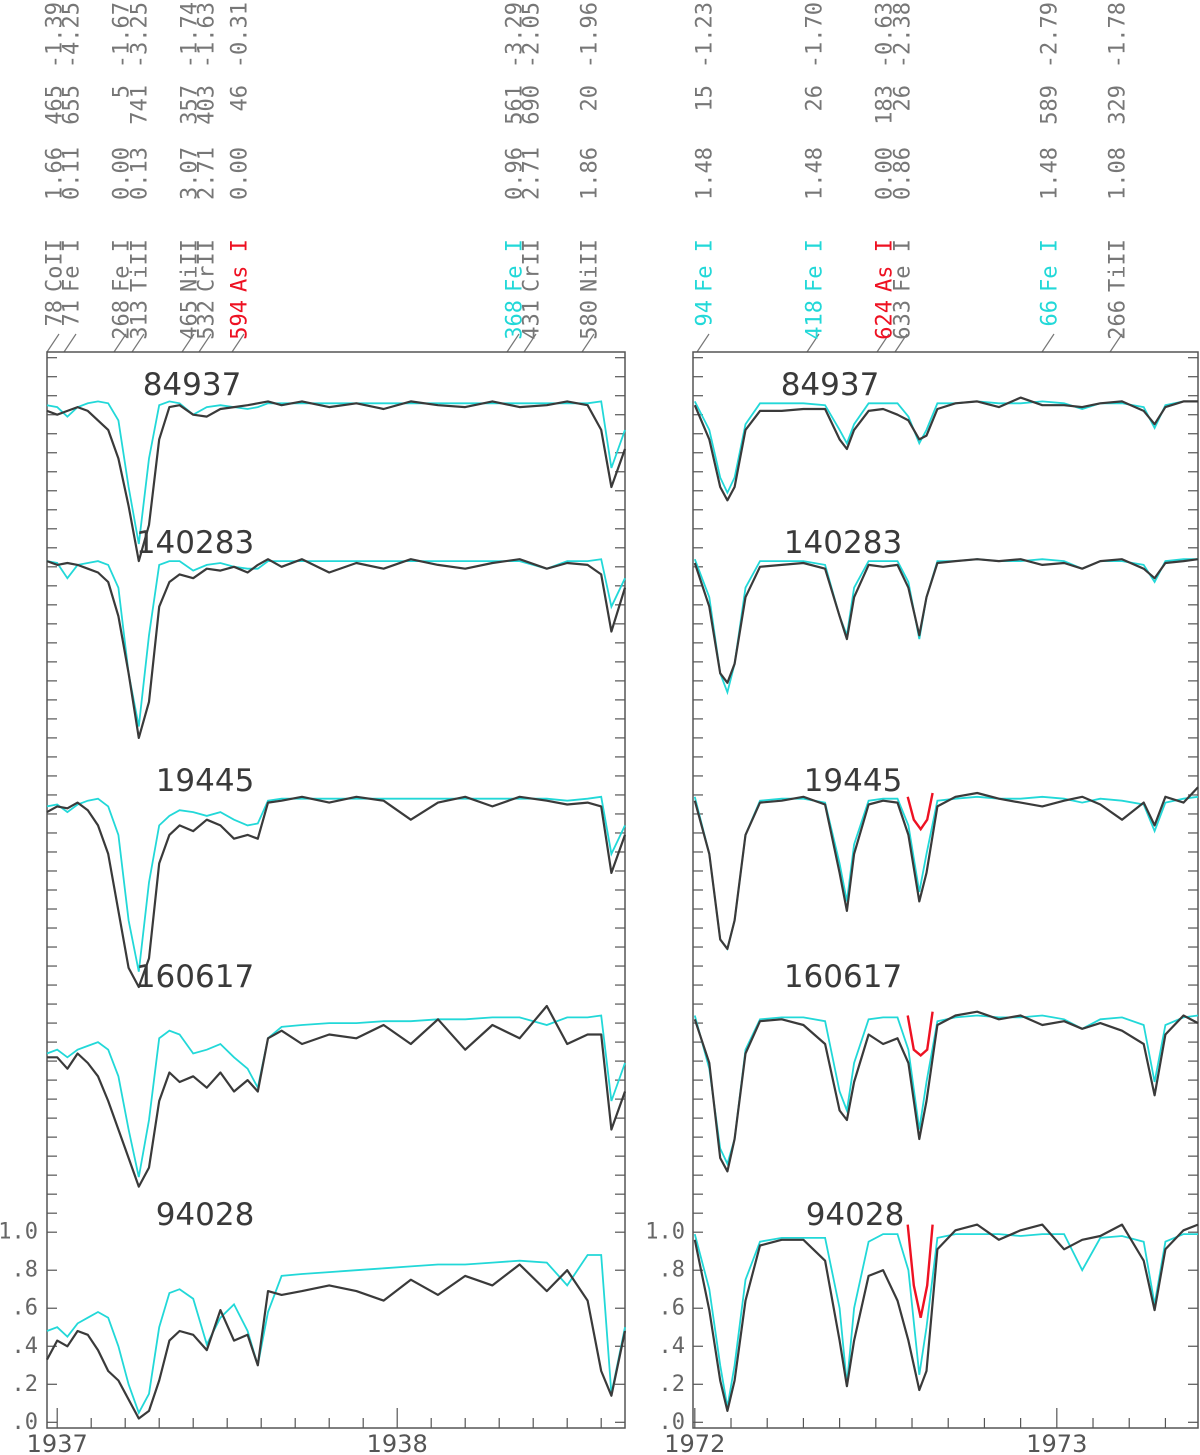  What do you see at coordinates (903, 173) in the screenshot?
I see `line-excitation: 0.86` at bounding box center [903, 173].